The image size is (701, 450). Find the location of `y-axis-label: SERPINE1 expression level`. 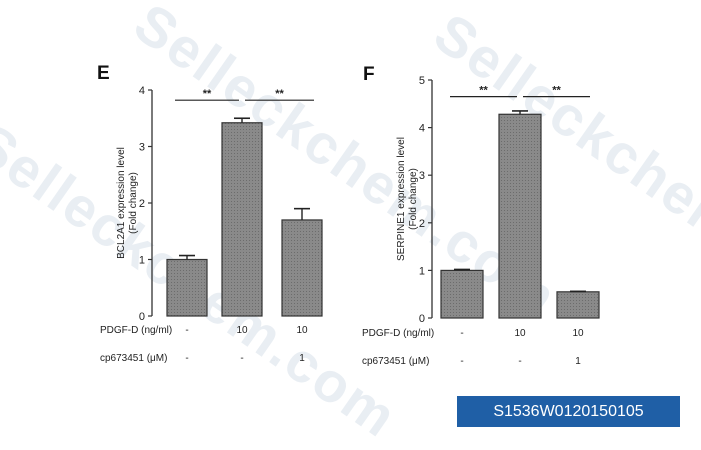

y-axis-label: SERPINE1 expression level is located at coordinates (401, 199).